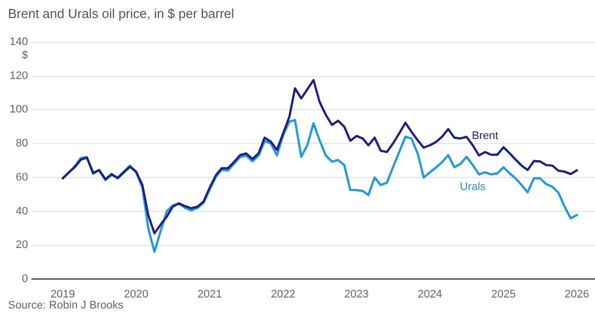 The height and width of the screenshot is (316, 595). I want to click on y-tick-label: 0, so click(25, 279).